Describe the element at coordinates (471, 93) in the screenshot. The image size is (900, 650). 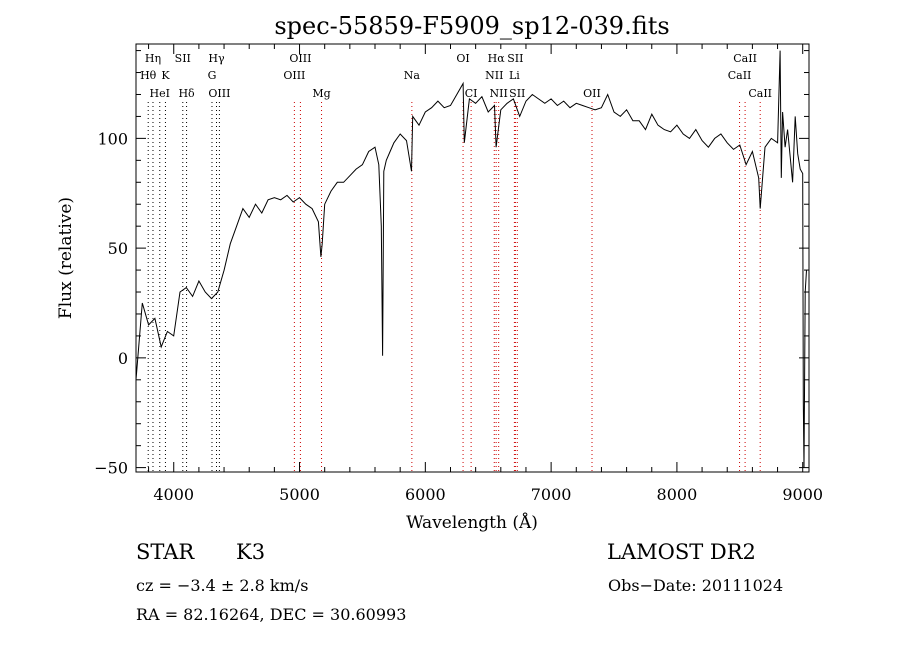
I see `spectral-line-label: CI` at that location.